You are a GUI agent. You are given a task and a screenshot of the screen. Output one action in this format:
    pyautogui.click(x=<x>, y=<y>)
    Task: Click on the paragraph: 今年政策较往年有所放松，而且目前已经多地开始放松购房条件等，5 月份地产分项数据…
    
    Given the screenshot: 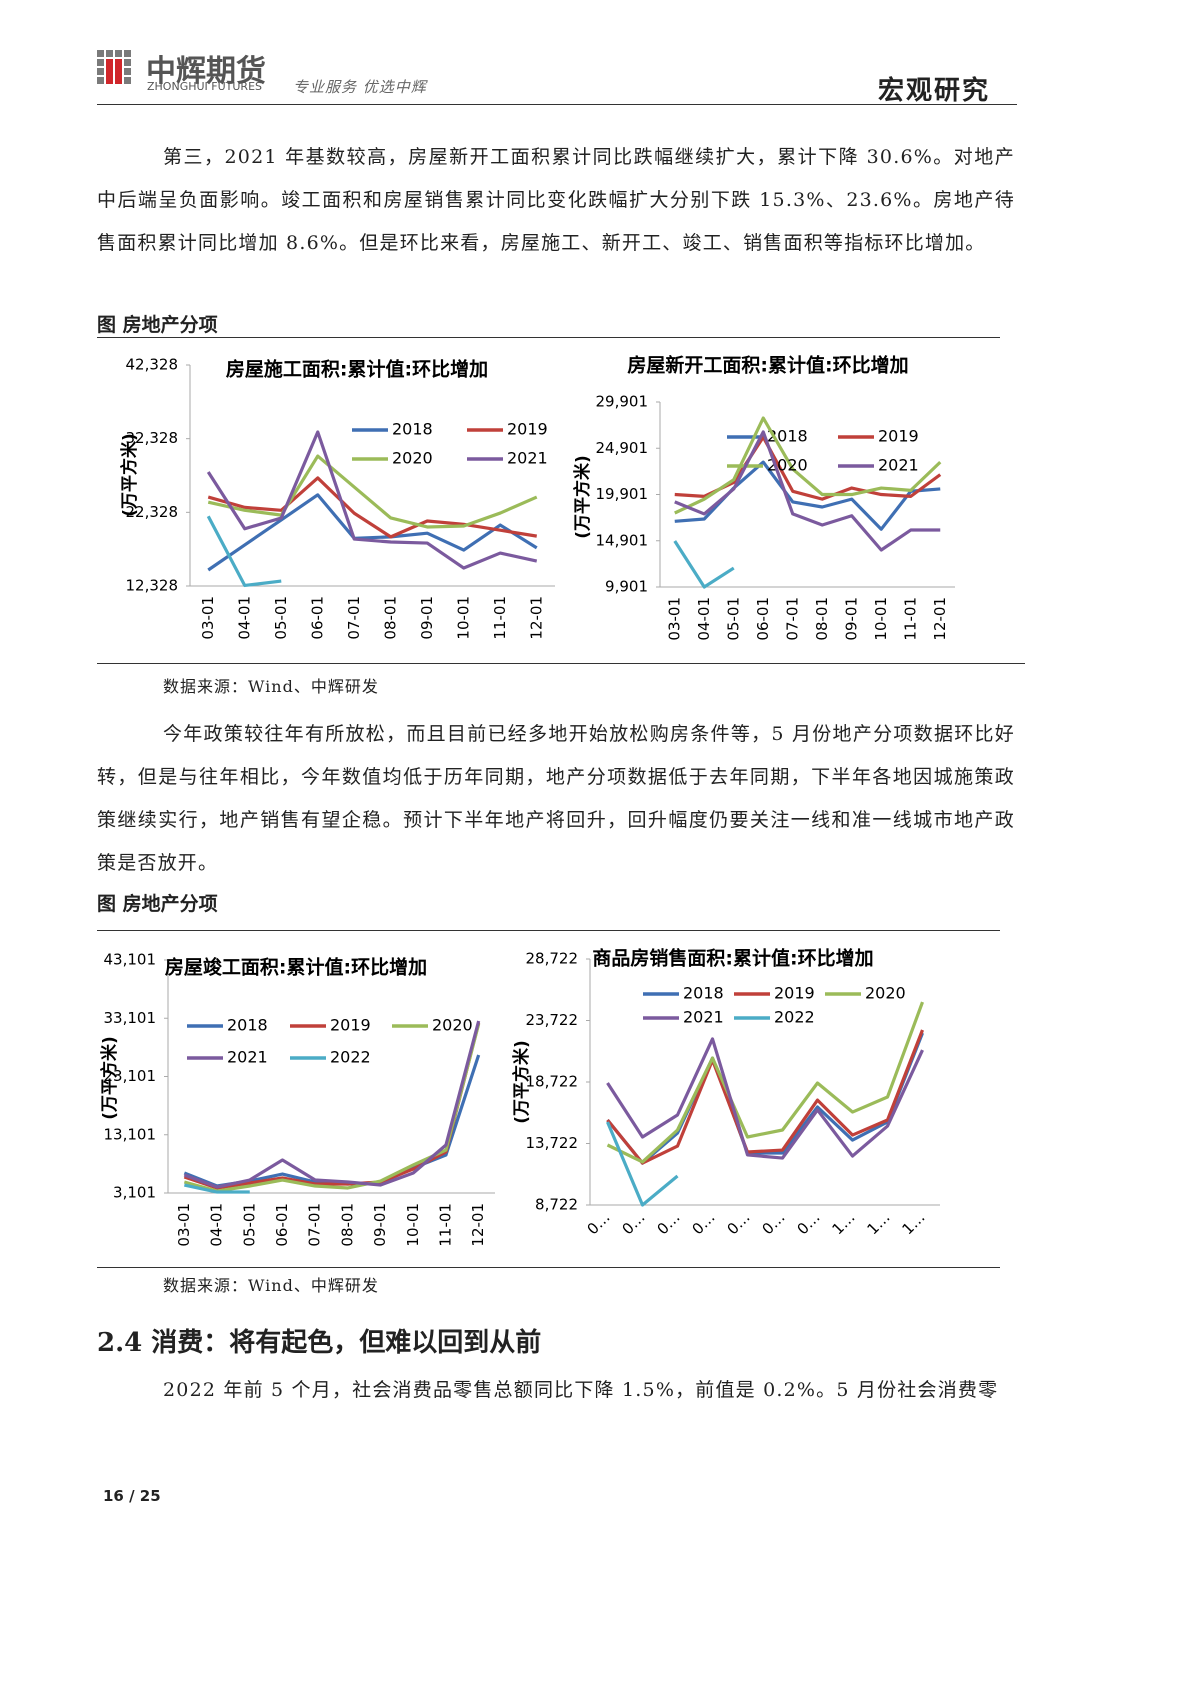 What is the action you would take?
    pyautogui.click(x=556, y=798)
    